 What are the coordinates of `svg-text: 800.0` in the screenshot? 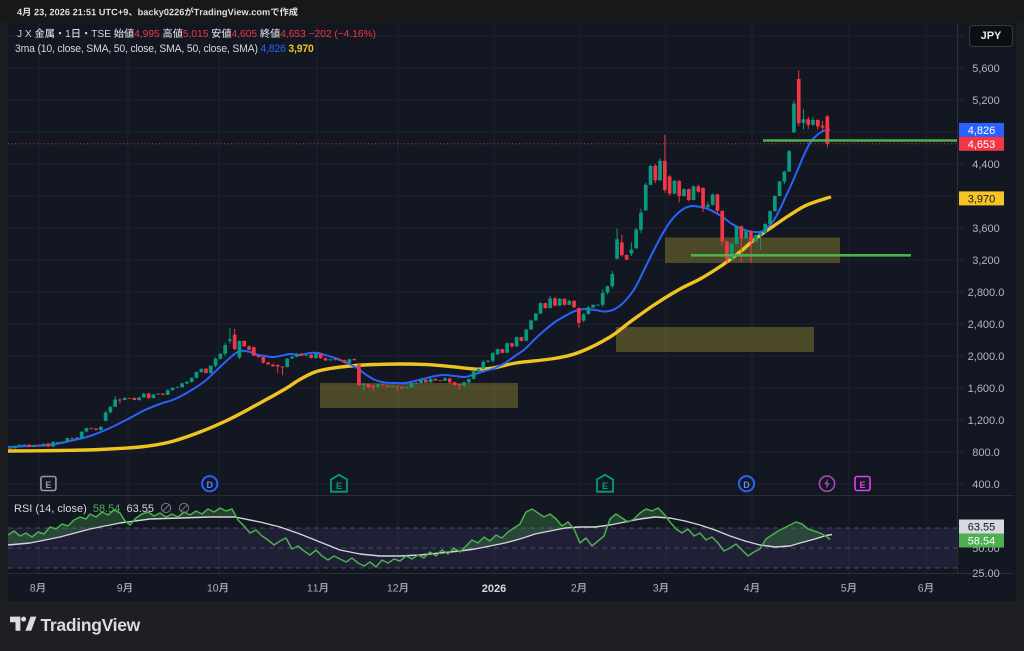 It's located at (986, 453).